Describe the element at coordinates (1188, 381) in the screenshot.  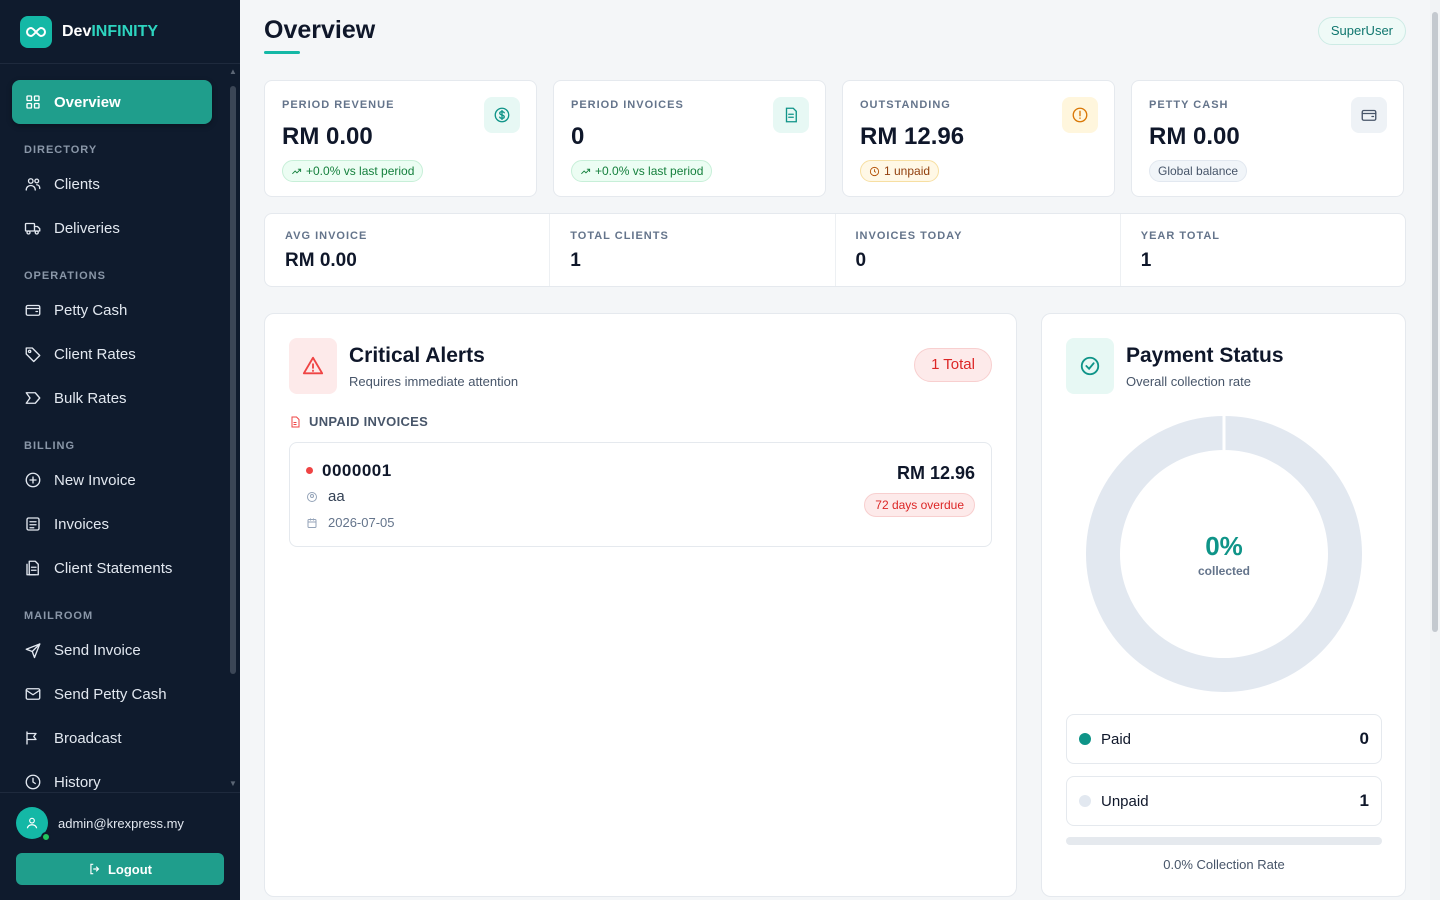
I see `payment-subtitle: Overall collection rate` at that location.